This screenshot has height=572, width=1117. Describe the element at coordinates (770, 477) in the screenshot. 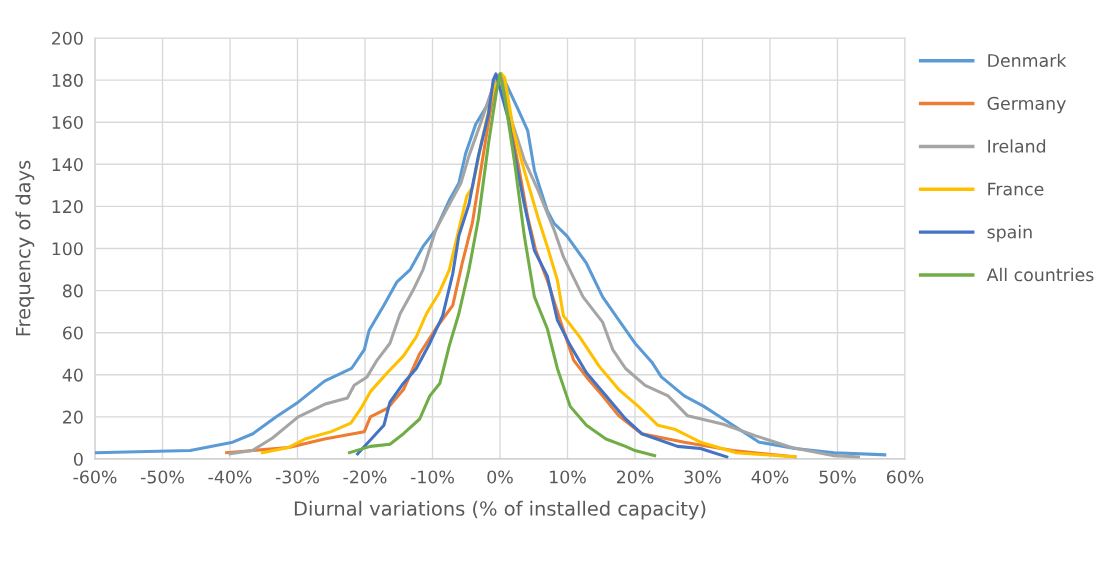

I see `x-tick-label: 40%` at that location.